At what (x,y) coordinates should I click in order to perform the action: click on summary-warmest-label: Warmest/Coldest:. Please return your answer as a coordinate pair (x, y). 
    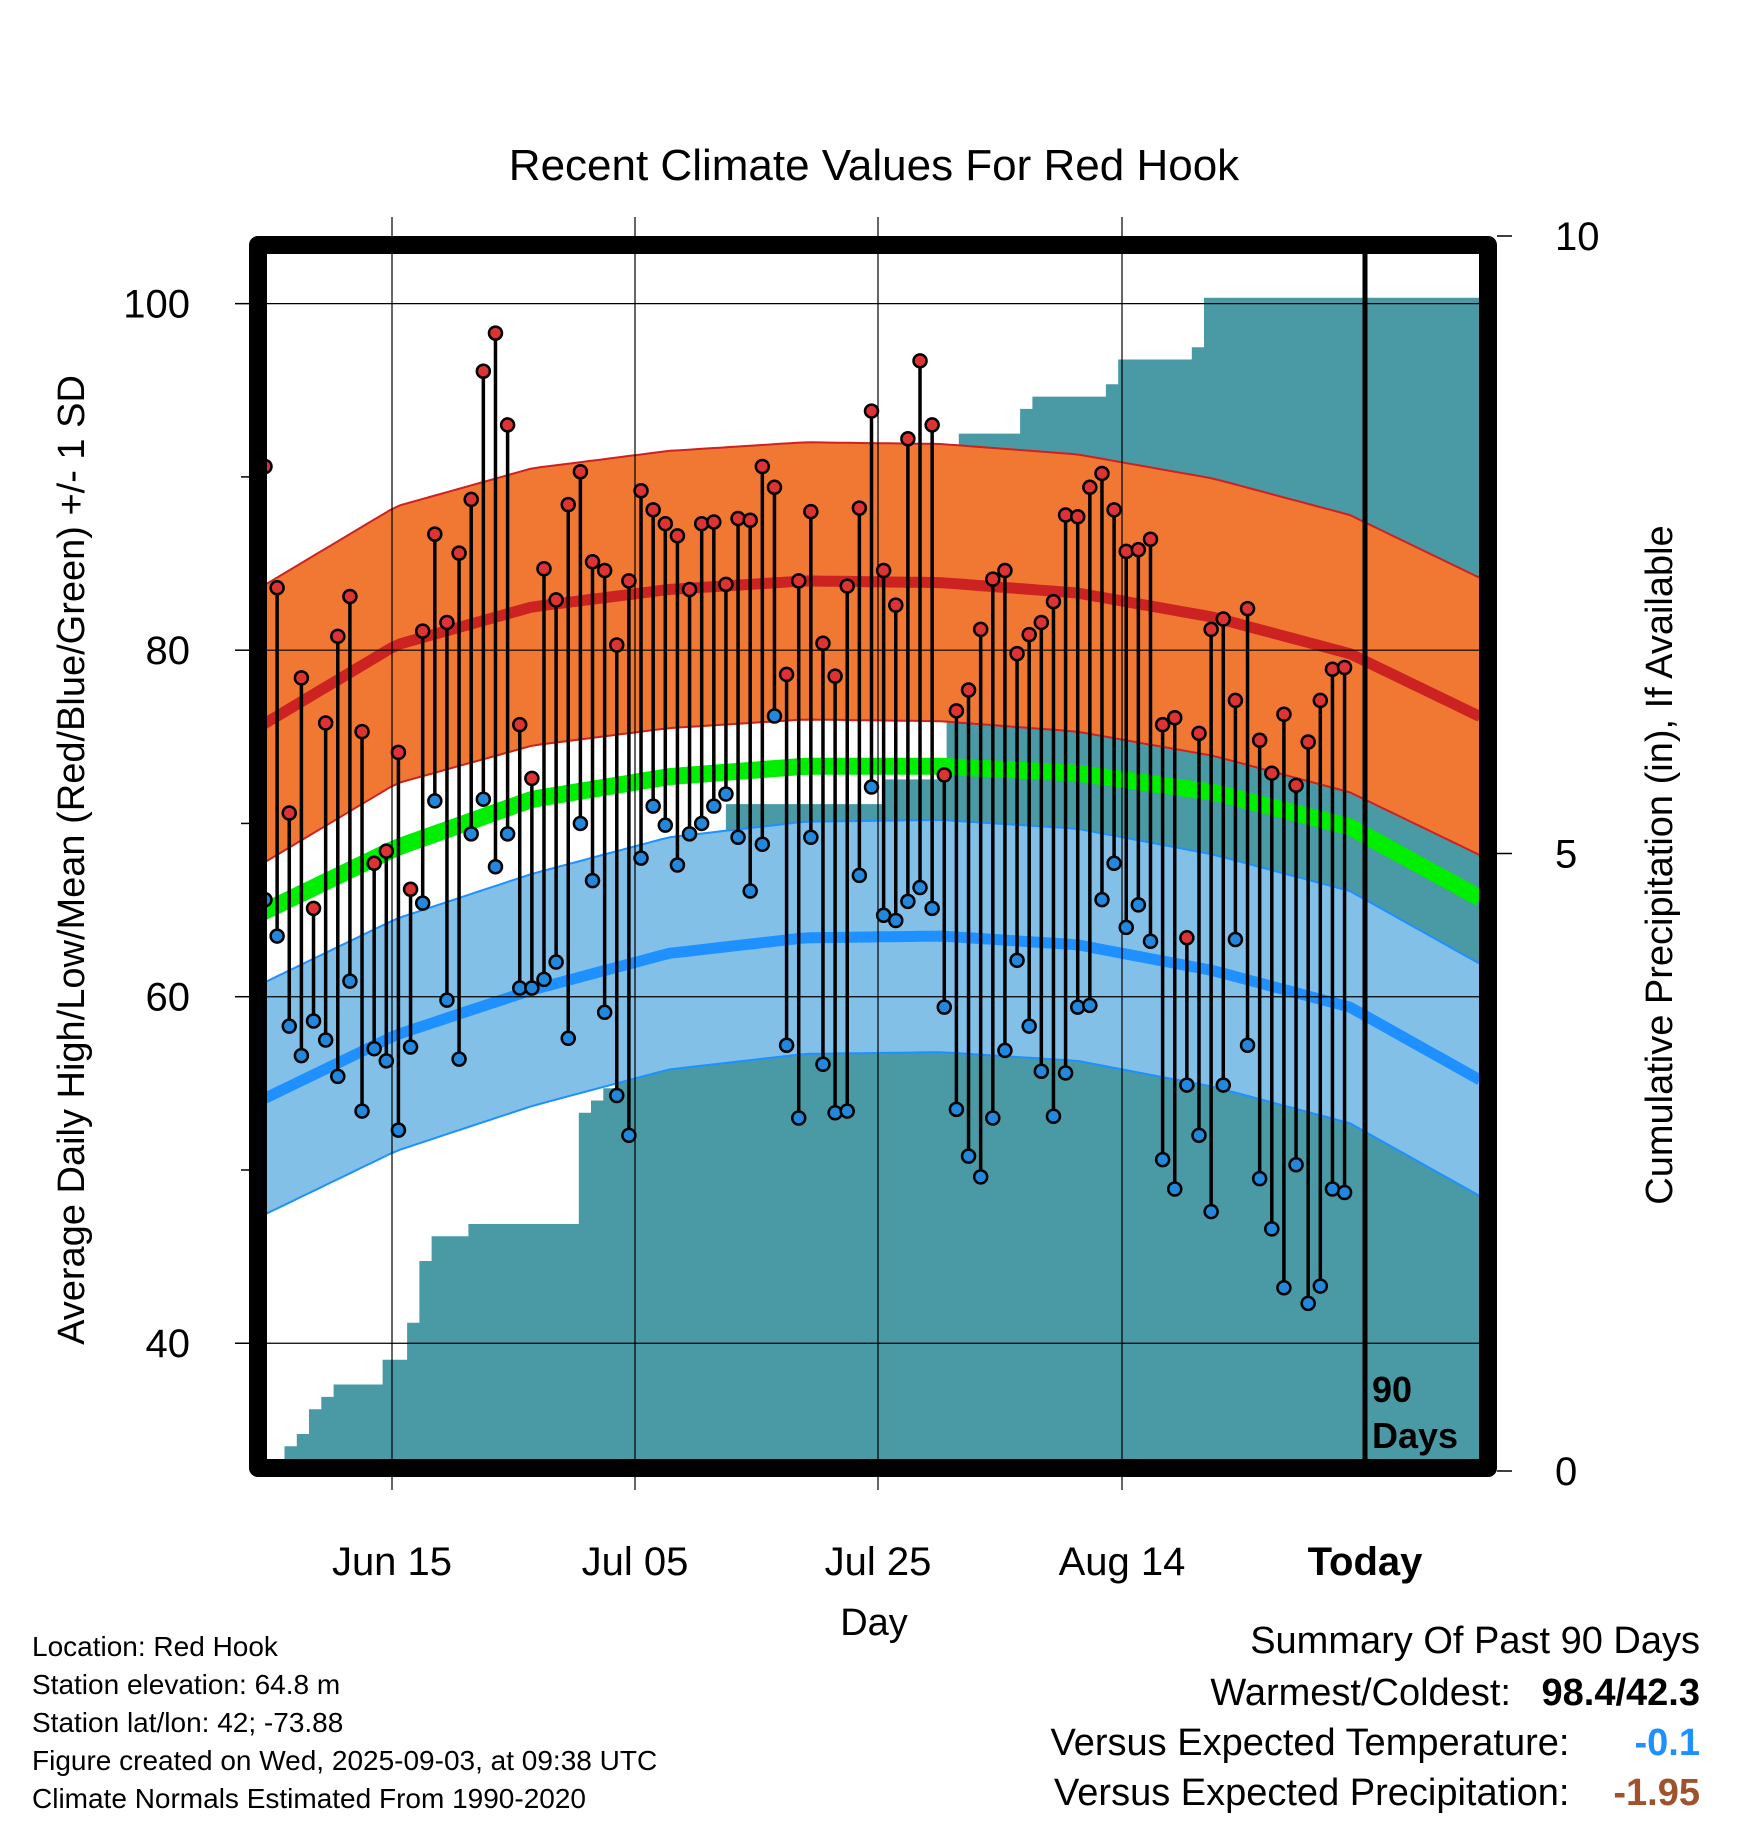
    Looking at the image, I should click on (1360, 1693).